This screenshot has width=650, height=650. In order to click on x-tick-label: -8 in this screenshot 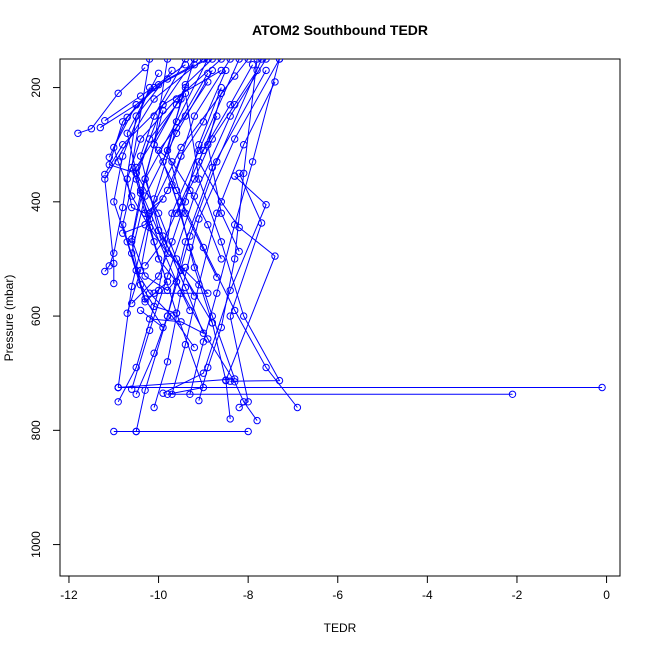, I will do `click(248, 595)`.